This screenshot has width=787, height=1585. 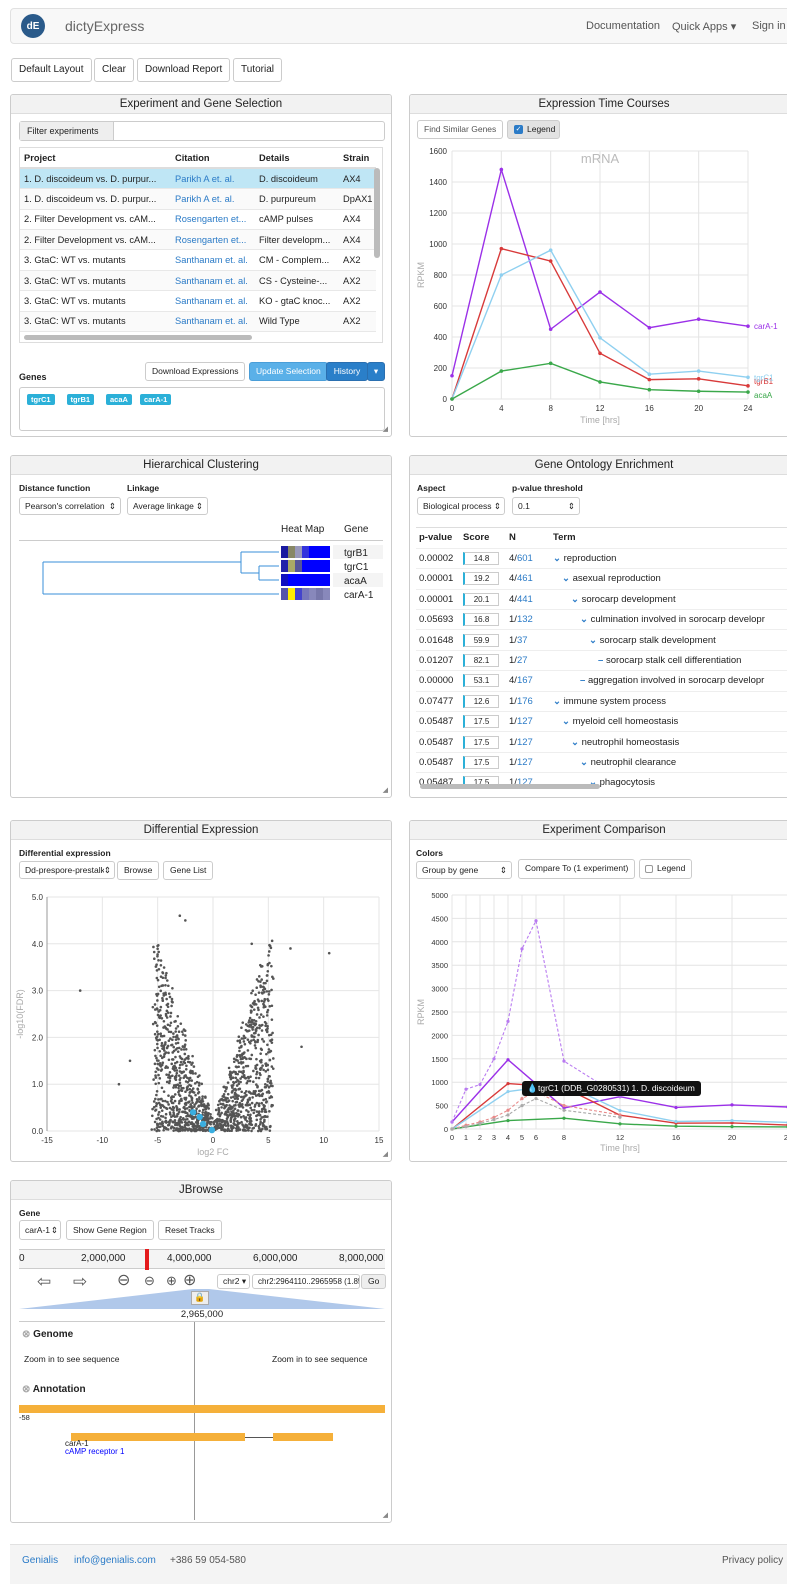 I want to click on term-cell: ⌄ myeloid cell homeostasis, so click(x=668, y=722).